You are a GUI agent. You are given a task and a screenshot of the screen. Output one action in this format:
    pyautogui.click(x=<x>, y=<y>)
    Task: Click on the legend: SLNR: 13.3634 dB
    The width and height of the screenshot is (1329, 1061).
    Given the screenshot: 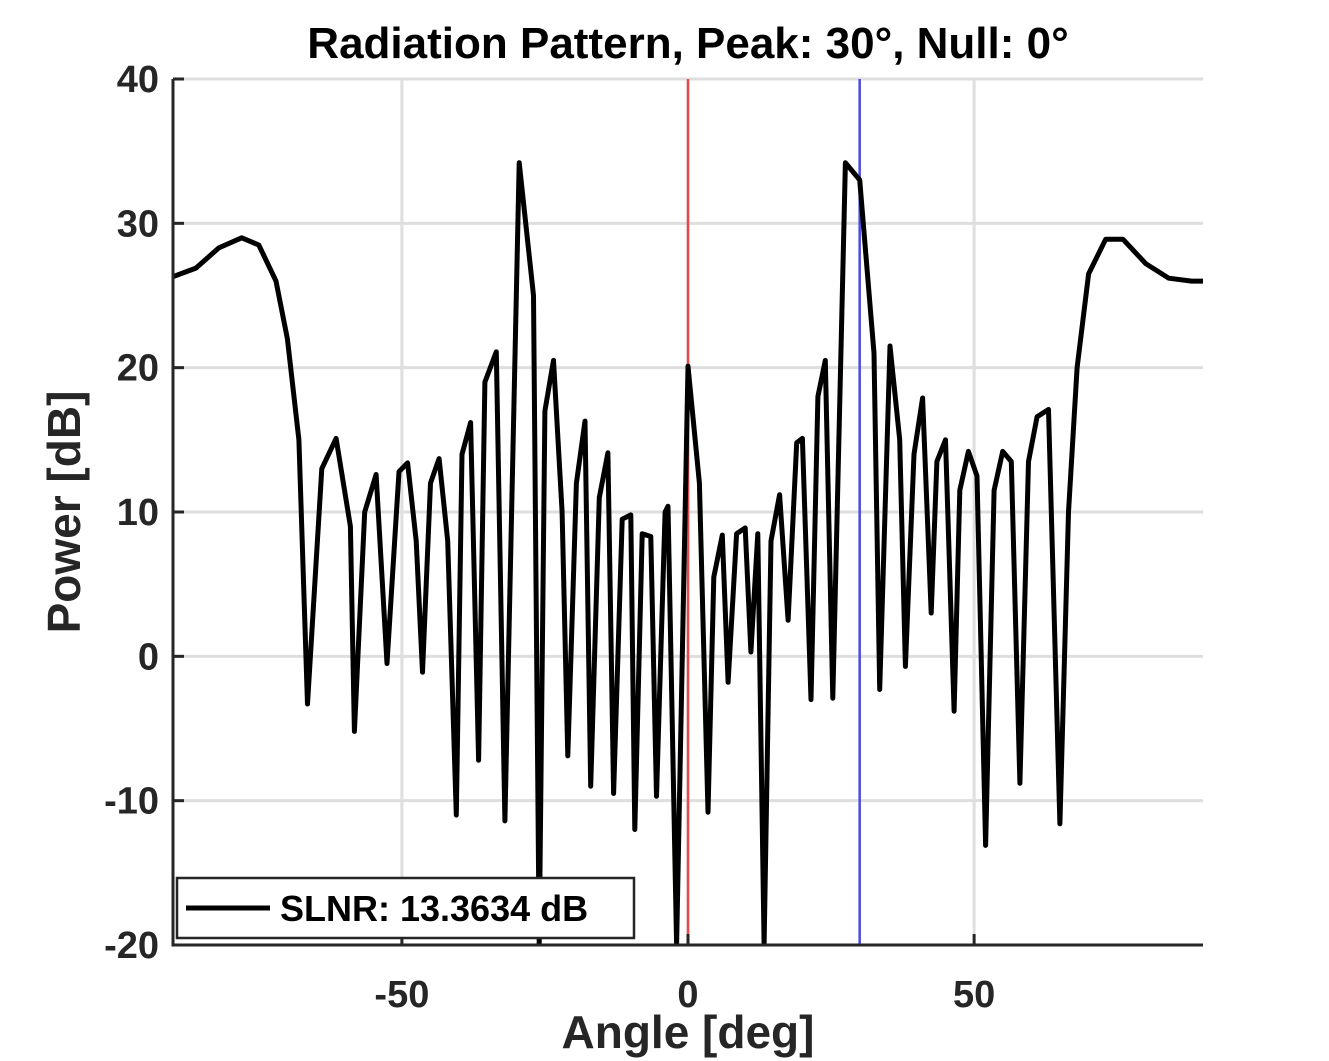 What is the action you would take?
    pyautogui.click(x=405, y=908)
    